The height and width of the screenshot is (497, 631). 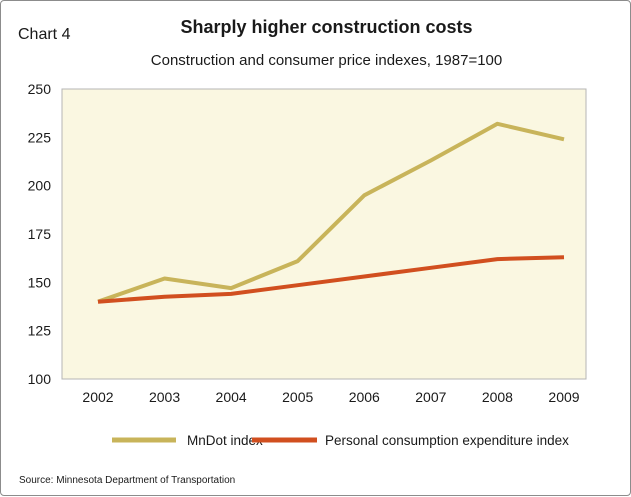 I want to click on y-tick-label: 225, so click(x=40, y=137).